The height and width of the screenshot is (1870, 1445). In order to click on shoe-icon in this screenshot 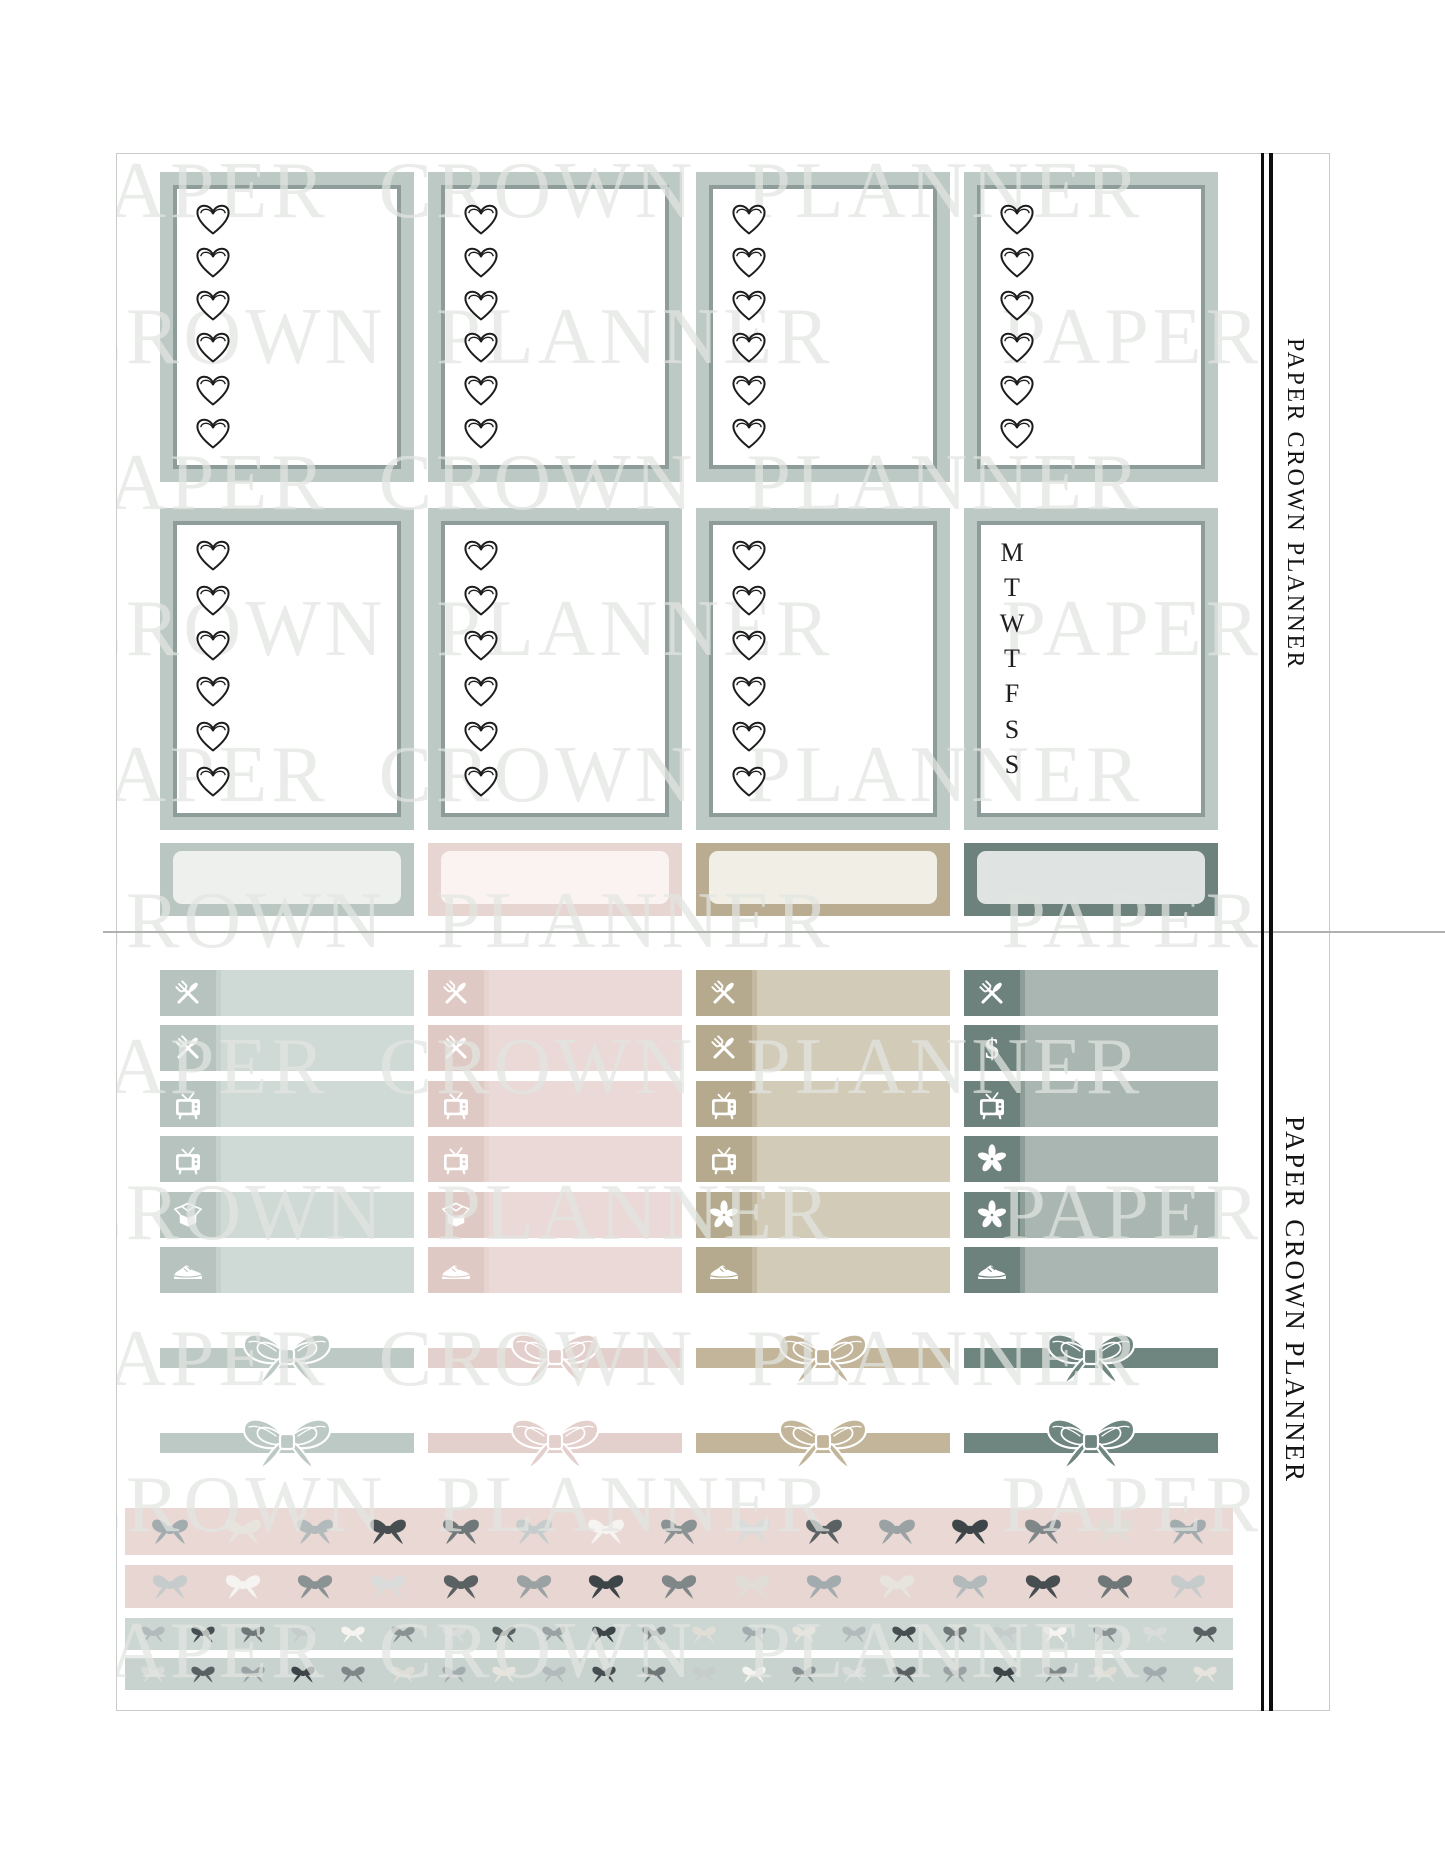, I will do `click(188, 1270)`.